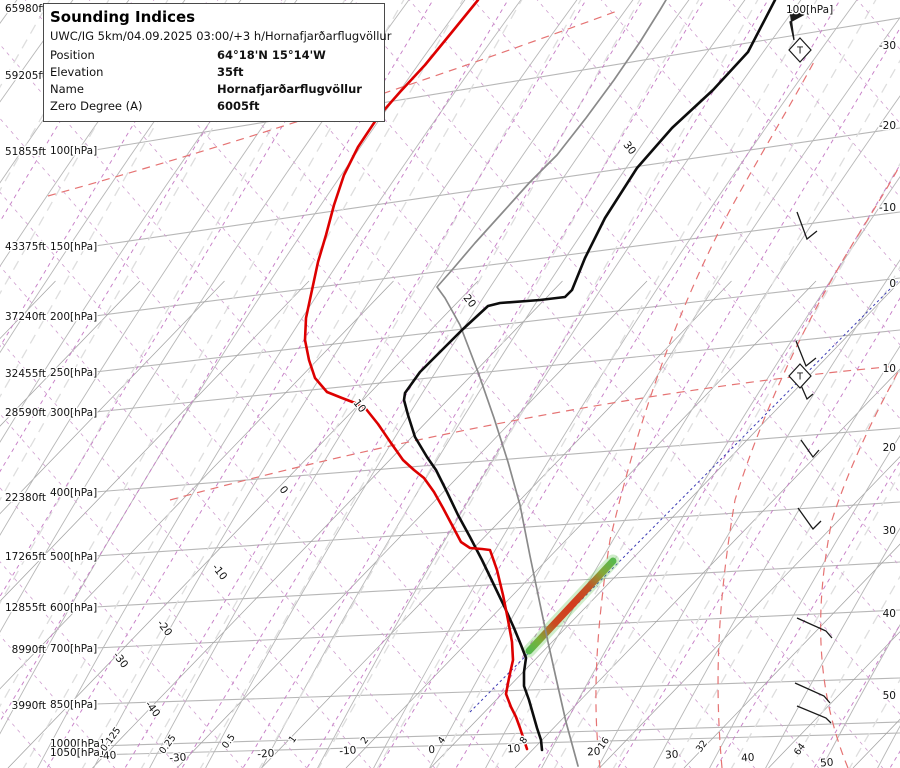 Image resolution: width=900 pixels, height=768 pixels. Describe the element at coordinates (73, 493) in the screenshot. I see `pressure-axis-label: 400[hPa]` at that location.